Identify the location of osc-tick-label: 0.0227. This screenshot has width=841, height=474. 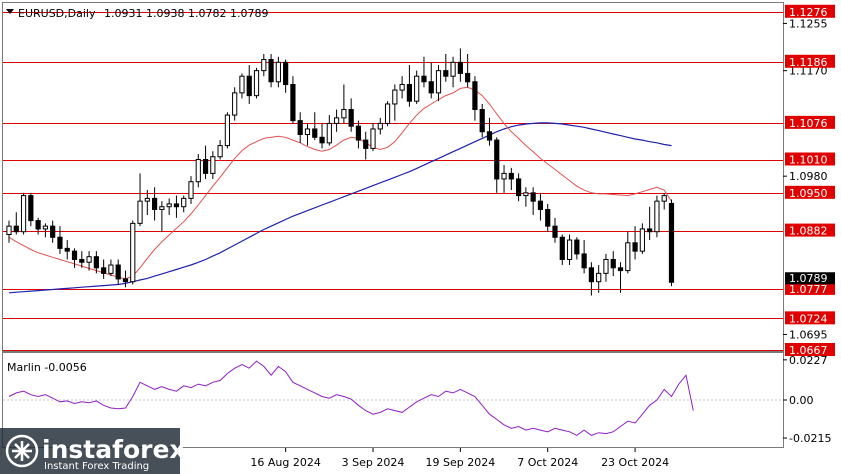
(808, 360).